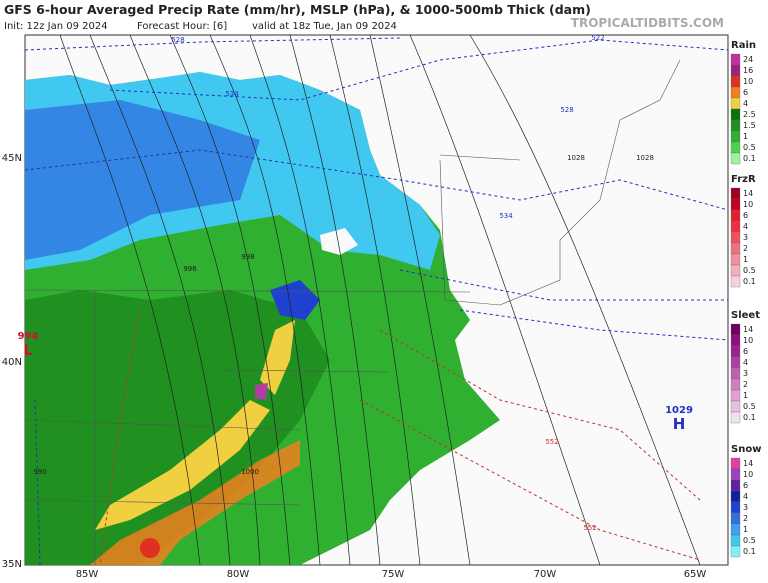 The width and height of the screenshot is (768, 583). What do you see at coordinates (324, 26) in the screenshot?
I see `valid-time: valid at 18z Tue, Jan 09 2024` at bounding box center [324, 26].